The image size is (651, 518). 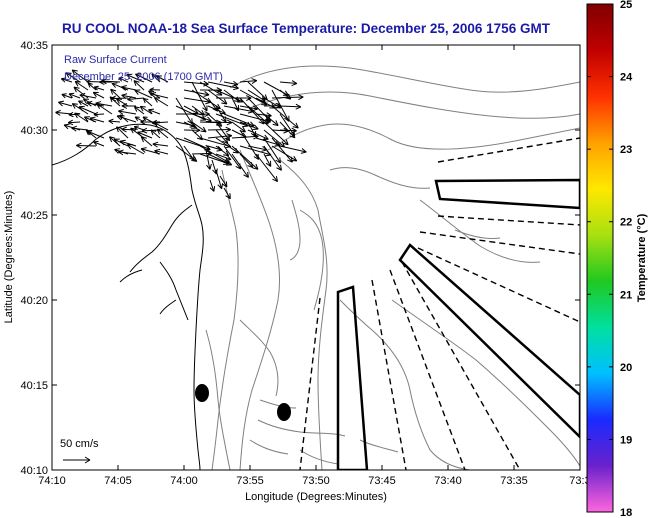 I want to click on colorbar-rect, so click(x=600, y=258).